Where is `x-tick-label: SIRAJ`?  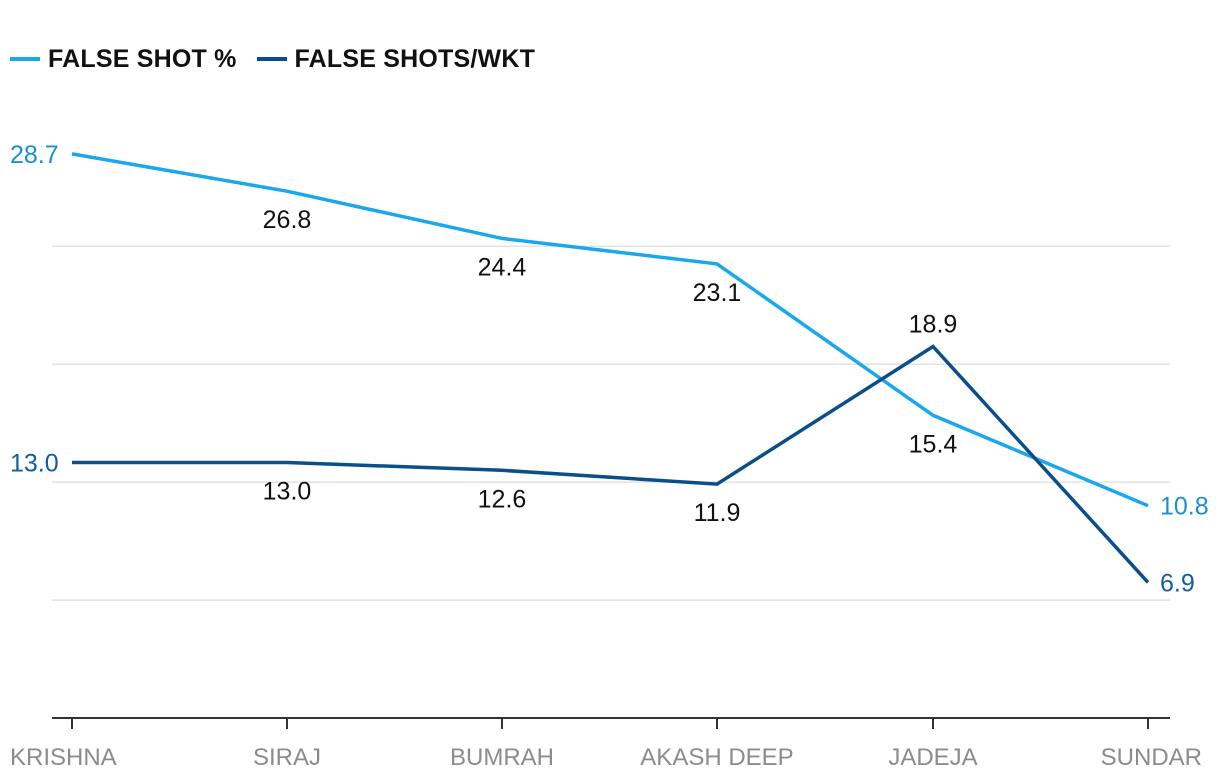 x-tick-label: SIRAJ is located at coordinates (287, 757).